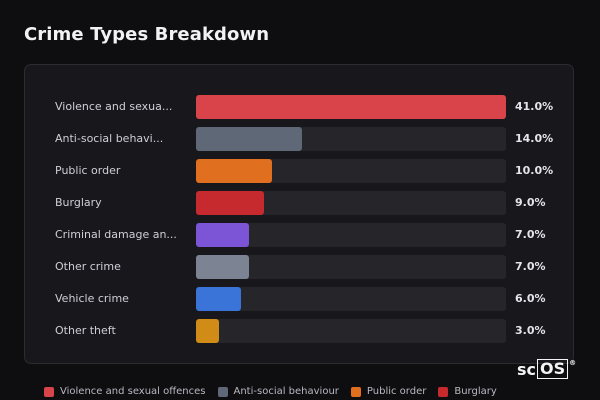 The width and height of the screenshot is (600, 400). I want to click on bar-row: Public order 10.0%, so click(300, 171).